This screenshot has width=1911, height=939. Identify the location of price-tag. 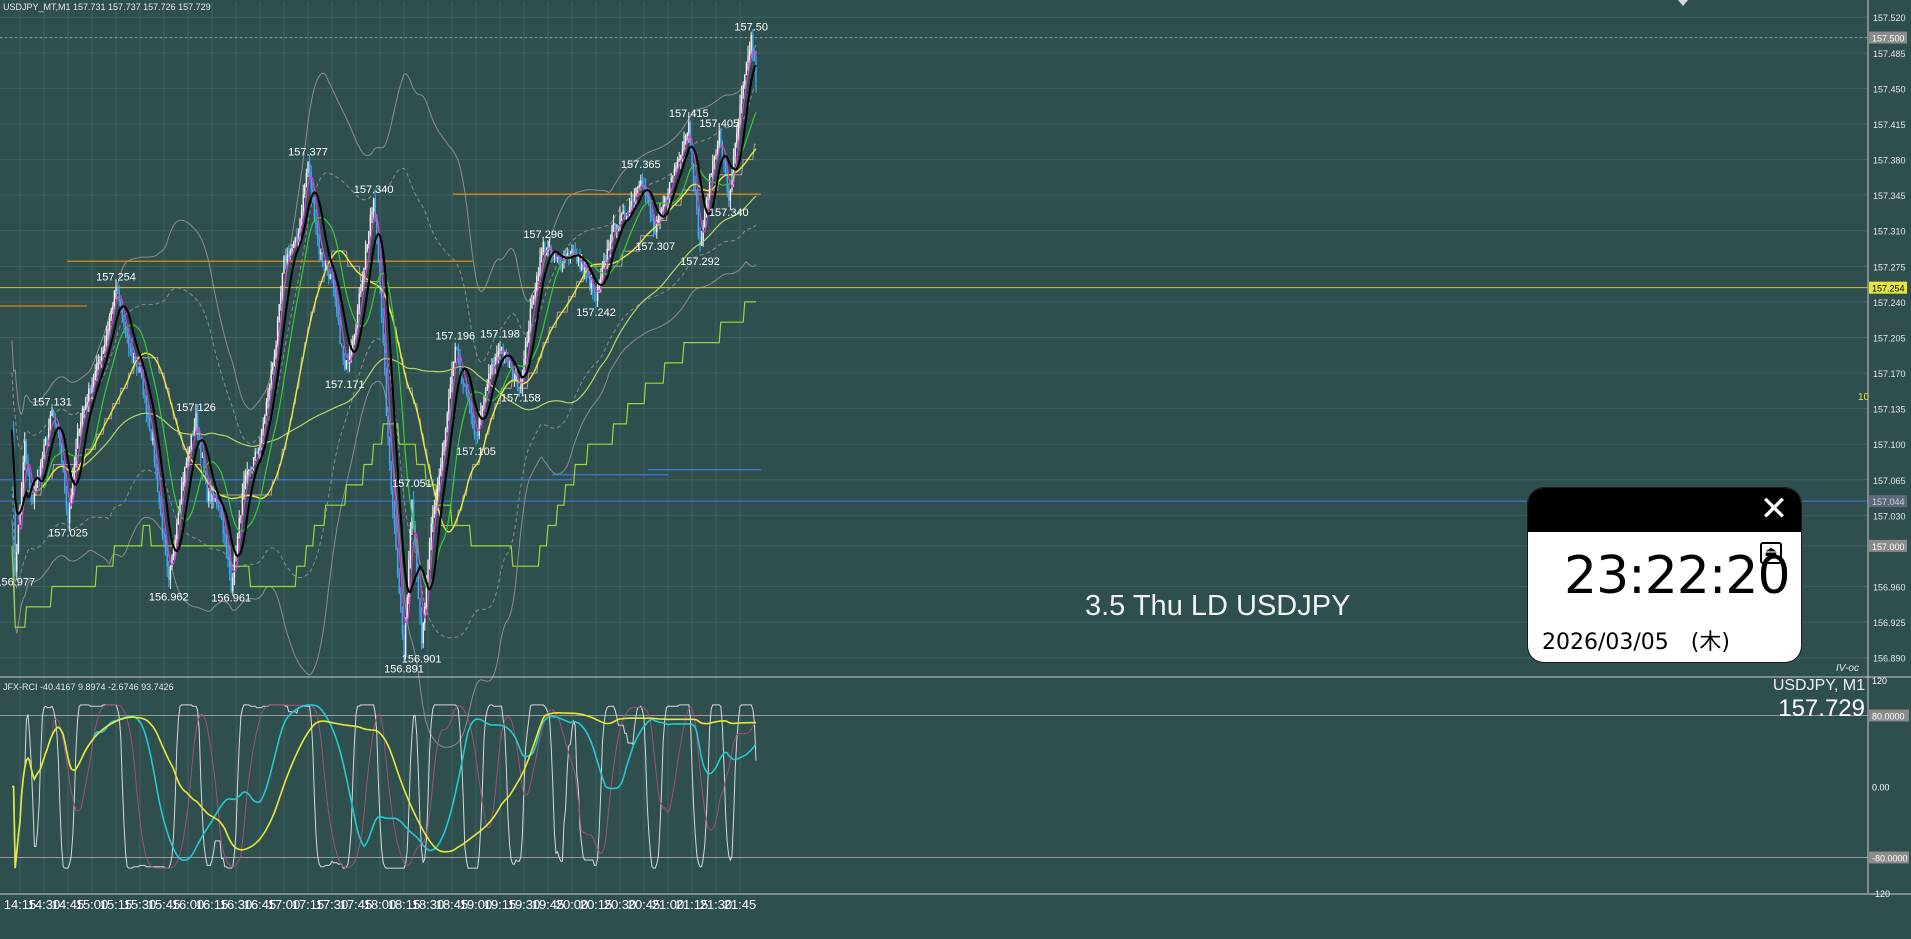
(1888, 37).